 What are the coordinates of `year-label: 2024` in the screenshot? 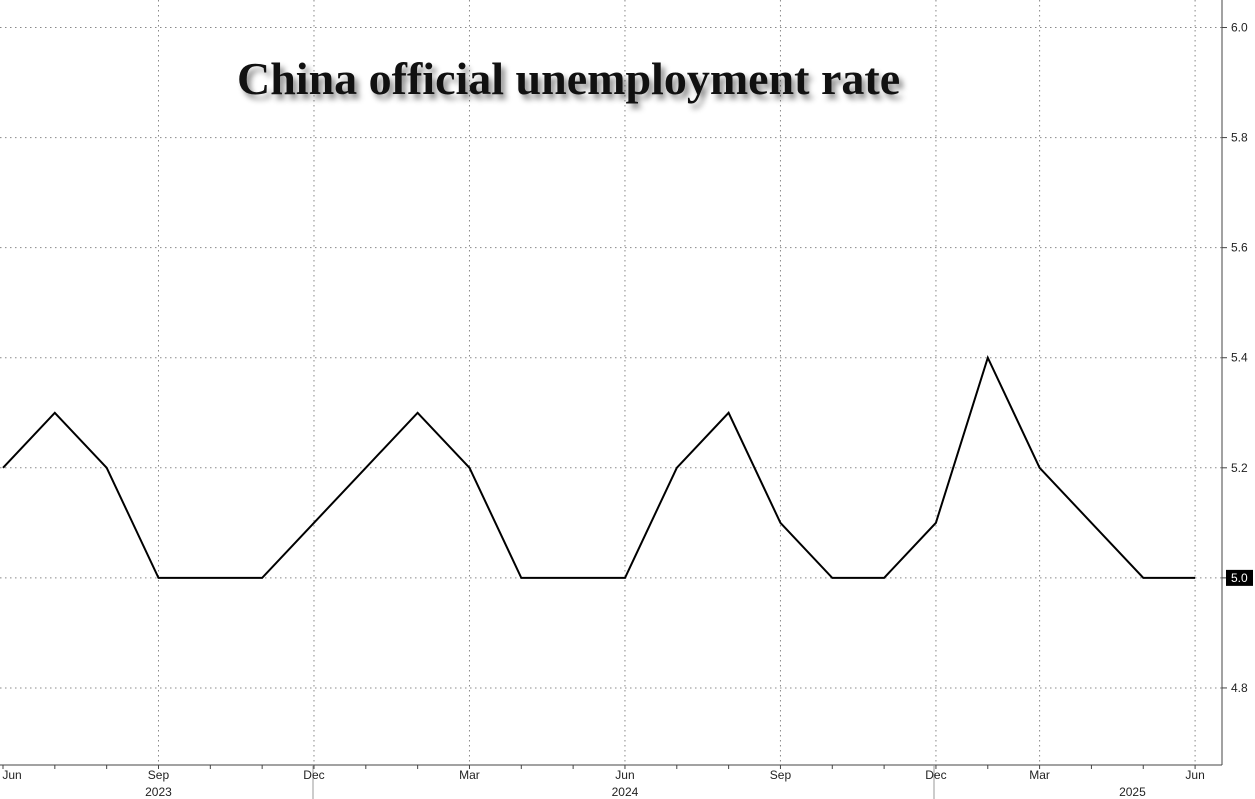 It's located at (625, 792).